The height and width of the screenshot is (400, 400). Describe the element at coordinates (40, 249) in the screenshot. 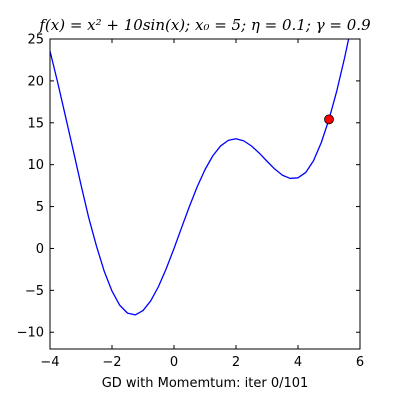

I see `y-tick-label: 0` at that location.